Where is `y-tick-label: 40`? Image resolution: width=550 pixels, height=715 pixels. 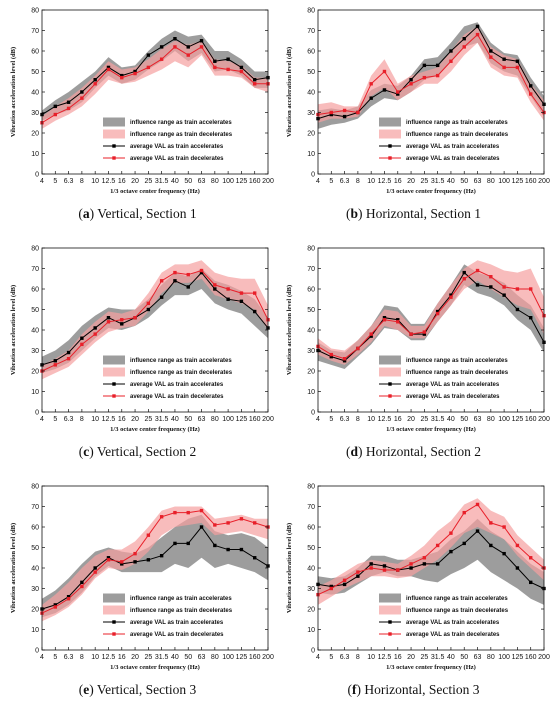
y-tick-label: 40 is located at coordinates (311, 568).